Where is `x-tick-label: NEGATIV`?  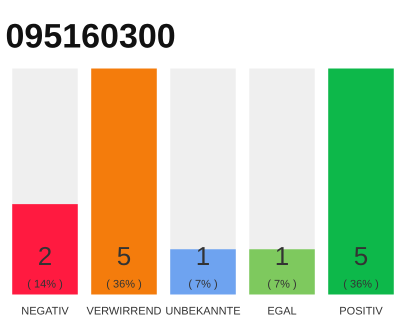 x-tick-label: NEGATIV is located at coordinates (45, 312).